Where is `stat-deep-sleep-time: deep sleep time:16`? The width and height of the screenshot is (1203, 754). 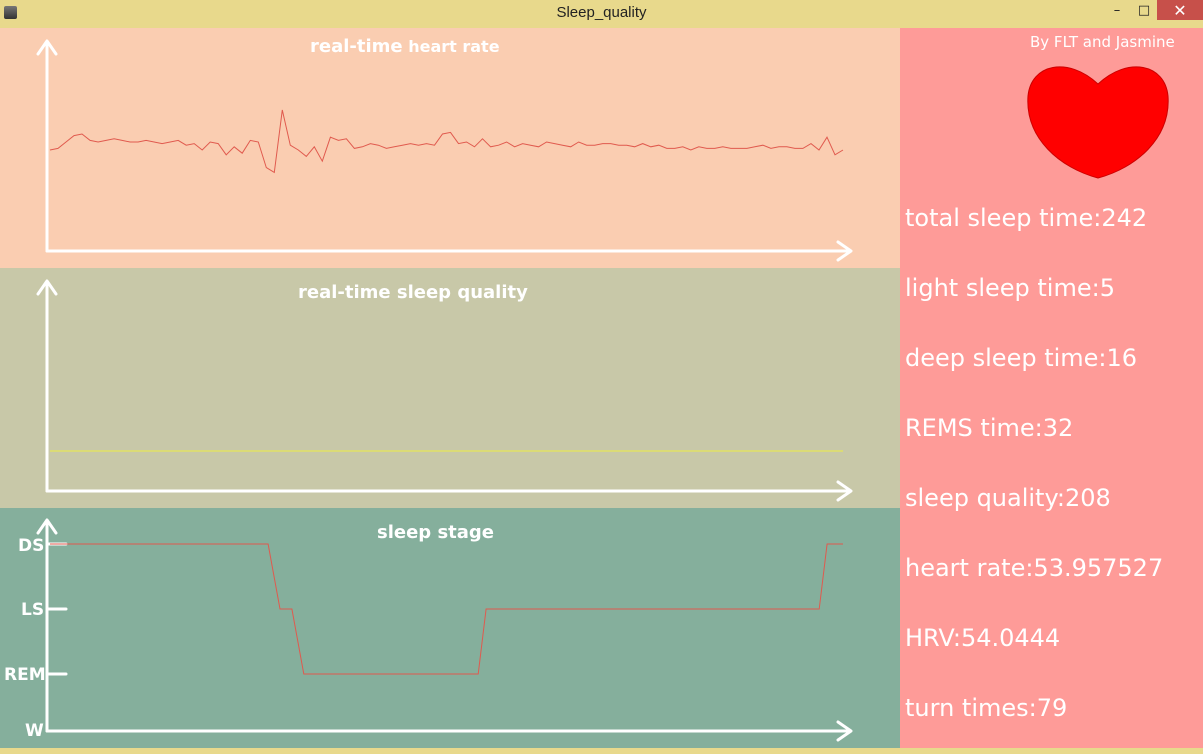 stat-deep-sleep-time: deep sleep time:16 is located at coordinates (1021, 358).